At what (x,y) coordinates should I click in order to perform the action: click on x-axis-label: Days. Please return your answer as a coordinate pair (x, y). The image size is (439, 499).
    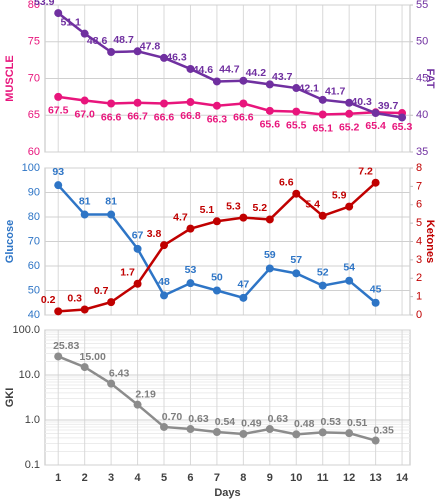
    Looking at the image, I should click on (227, 493).